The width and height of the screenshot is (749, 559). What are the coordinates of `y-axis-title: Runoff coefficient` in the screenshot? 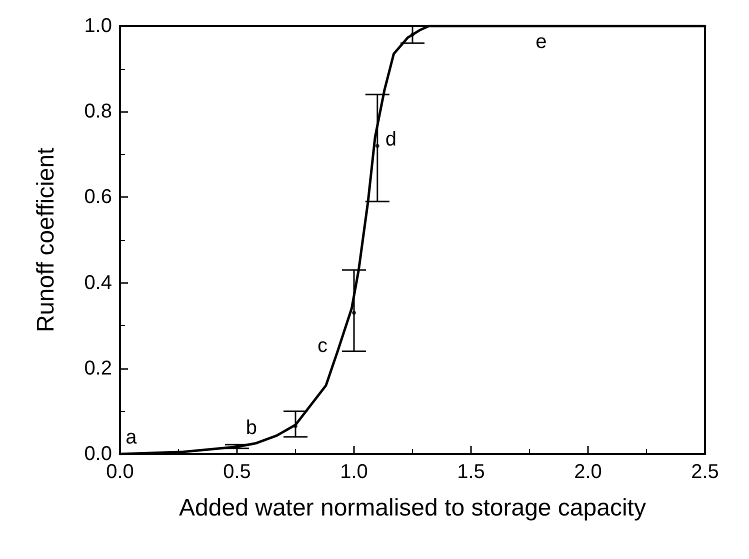 It's located at (46, 239).